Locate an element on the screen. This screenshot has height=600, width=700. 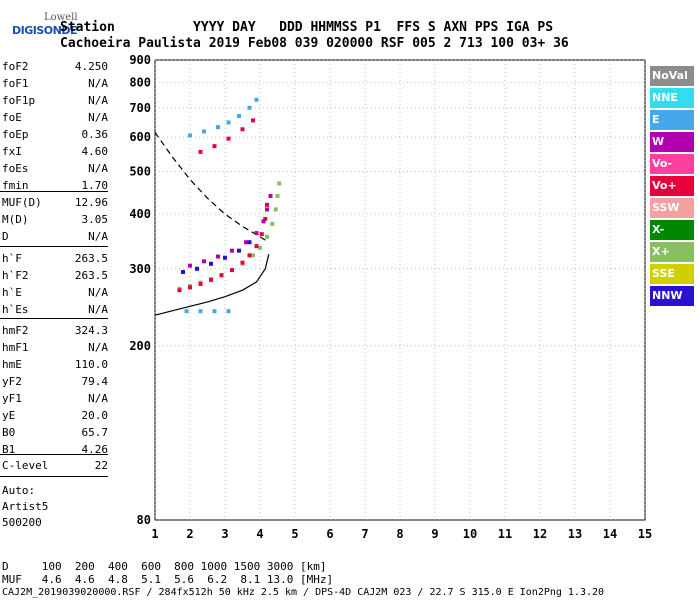
param-he: h`E N/A is located at coordinates (55, 294).